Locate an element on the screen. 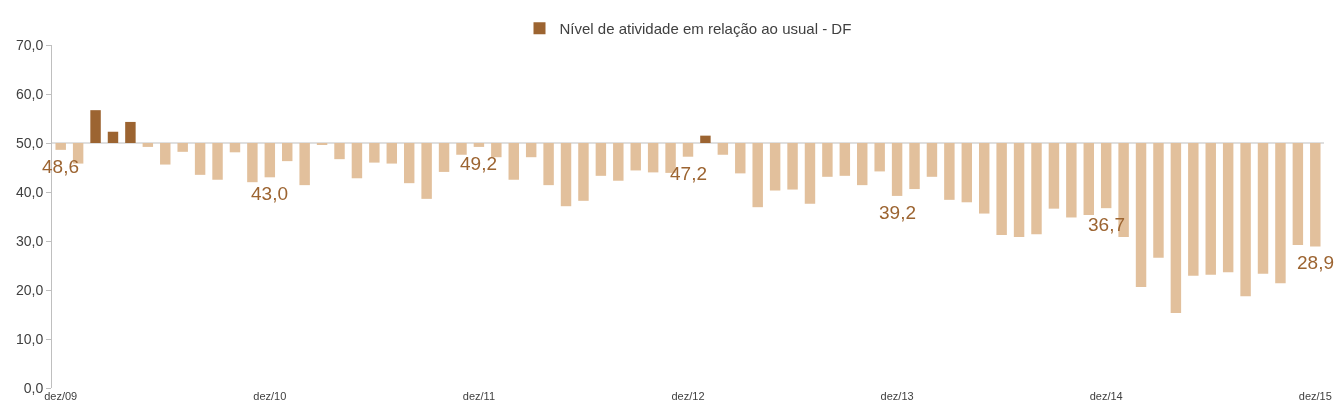 Image resolution: width=1342 pixels, height=412 pixels. y-tick-label: 10,0 is located at coordinates (29, 338).